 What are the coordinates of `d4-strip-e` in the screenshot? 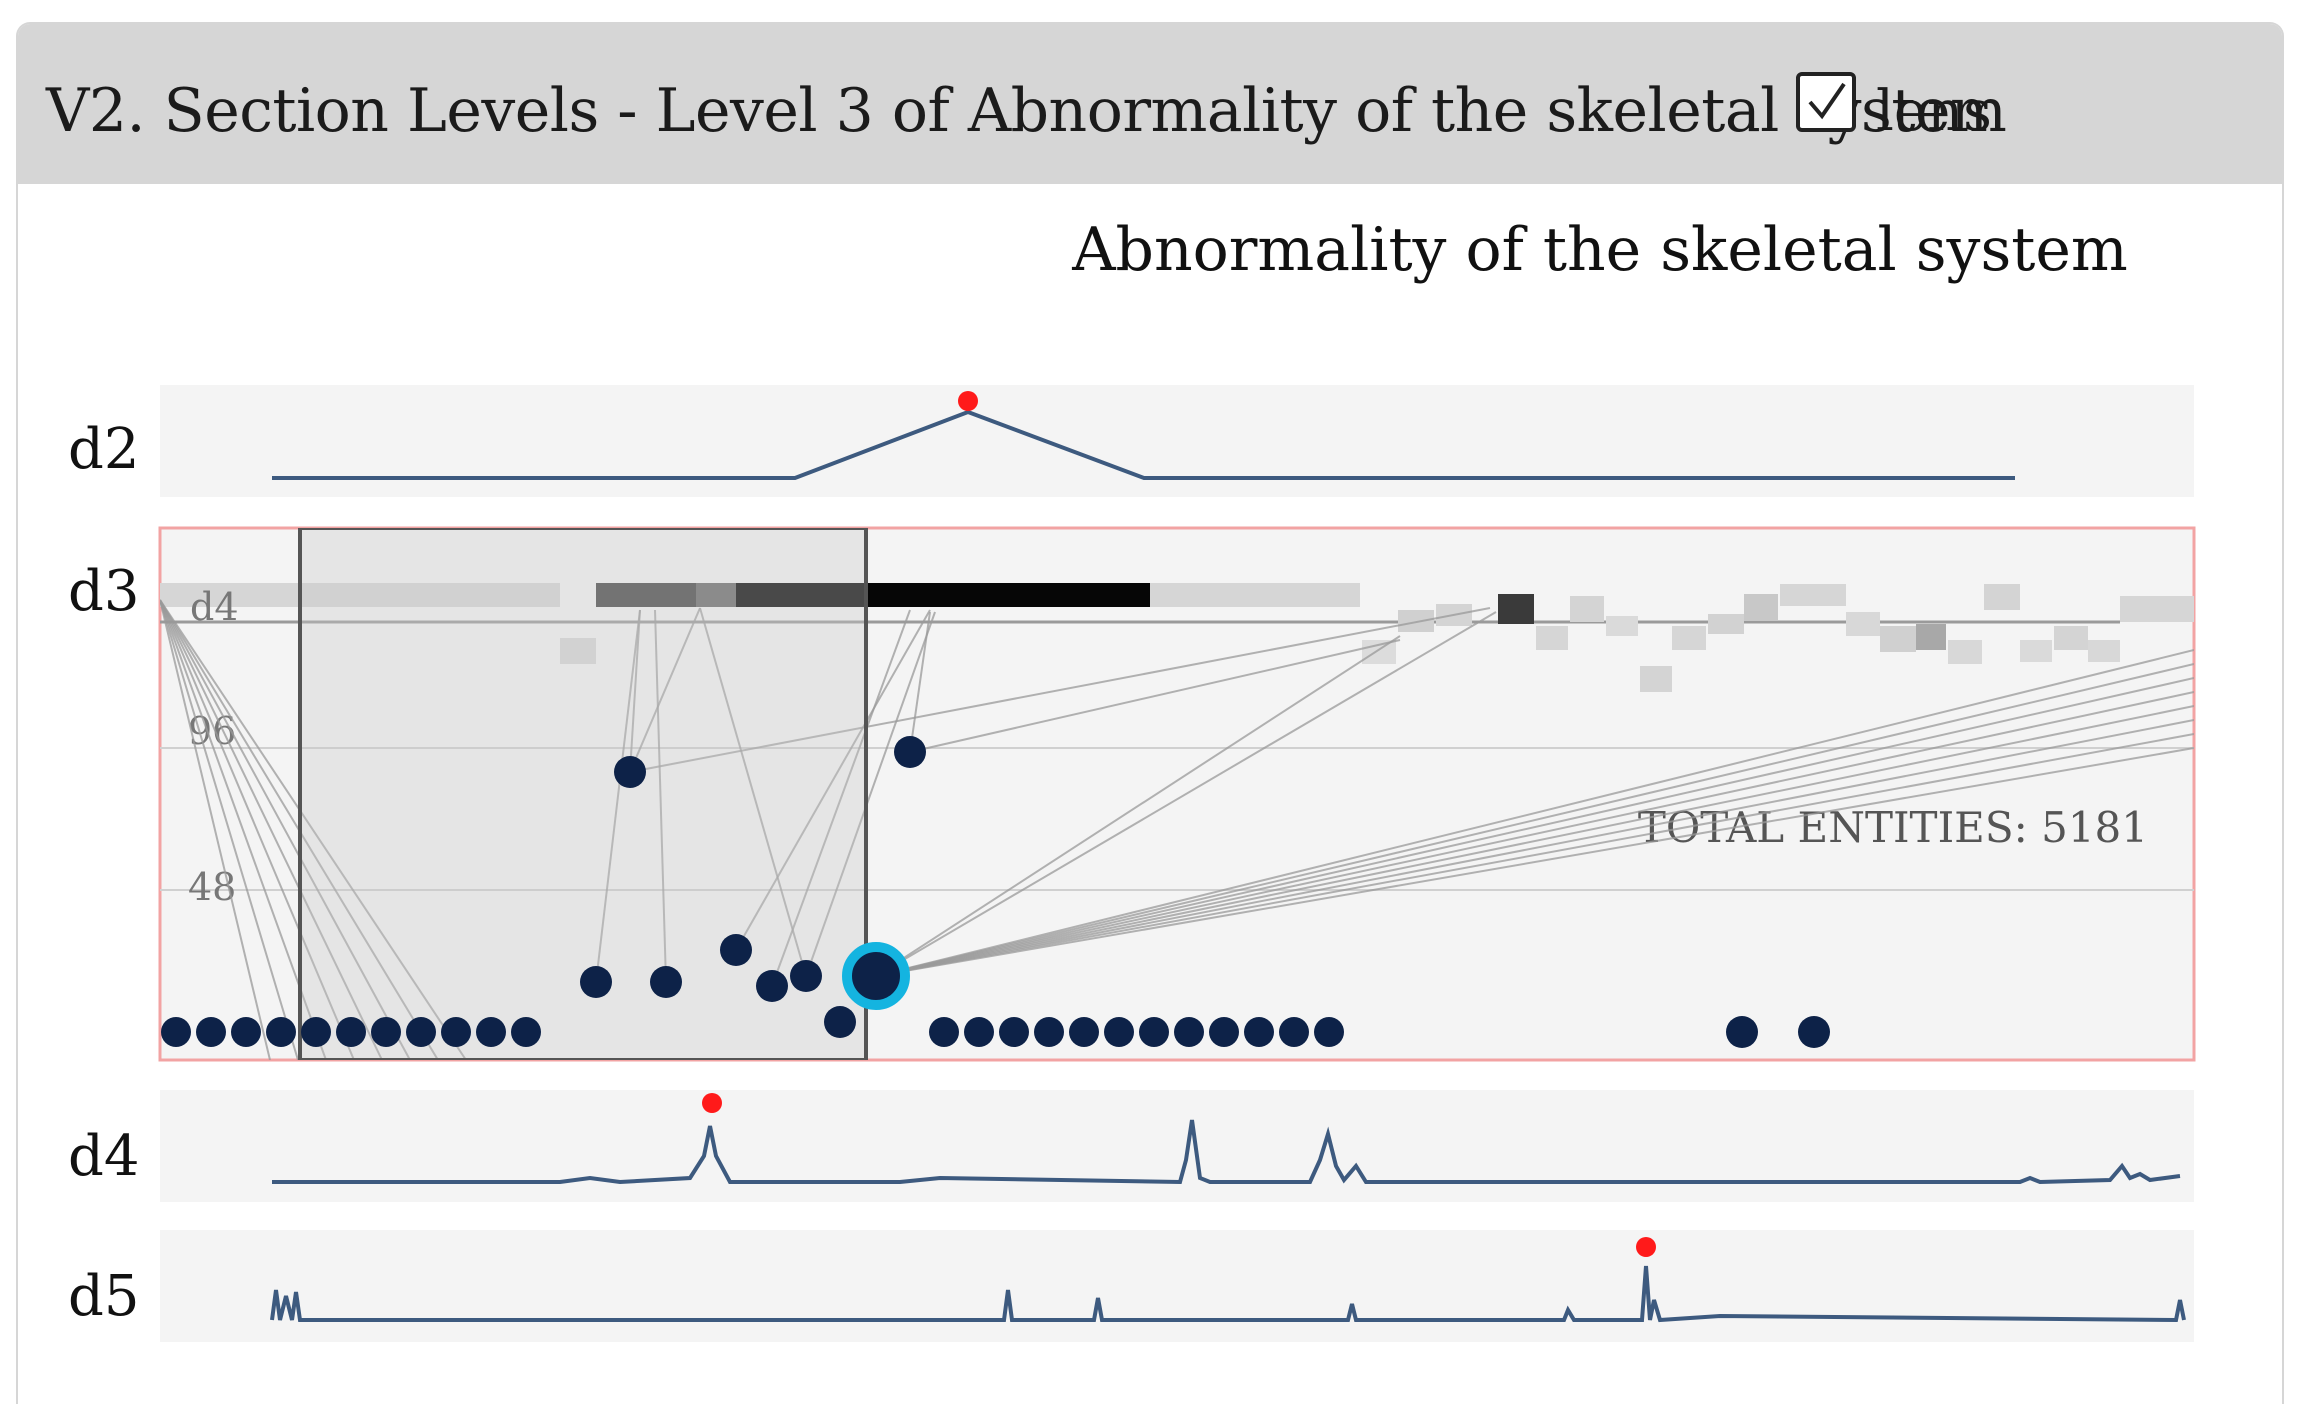 It's located at (1255, 595).